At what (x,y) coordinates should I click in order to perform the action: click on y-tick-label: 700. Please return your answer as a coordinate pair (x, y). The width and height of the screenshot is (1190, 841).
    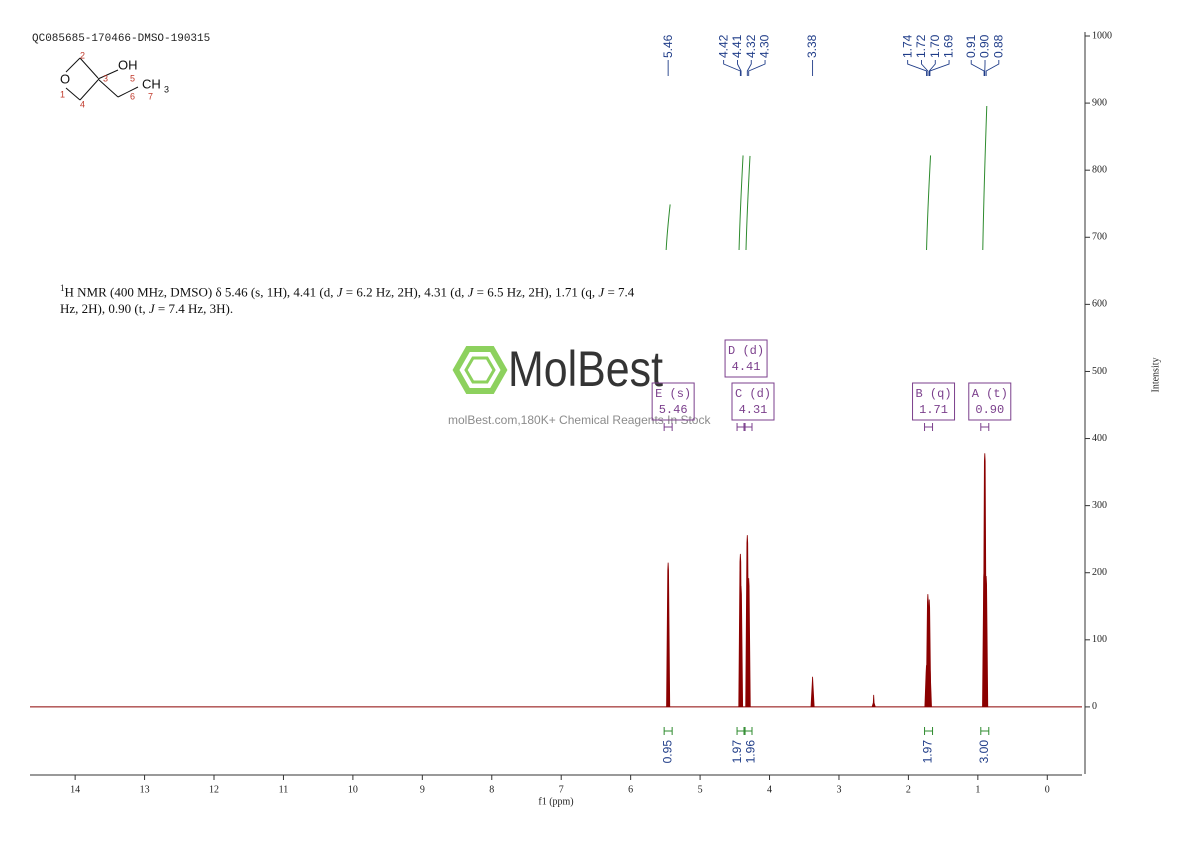
    Looking at the image, I should click on (1099, 237).